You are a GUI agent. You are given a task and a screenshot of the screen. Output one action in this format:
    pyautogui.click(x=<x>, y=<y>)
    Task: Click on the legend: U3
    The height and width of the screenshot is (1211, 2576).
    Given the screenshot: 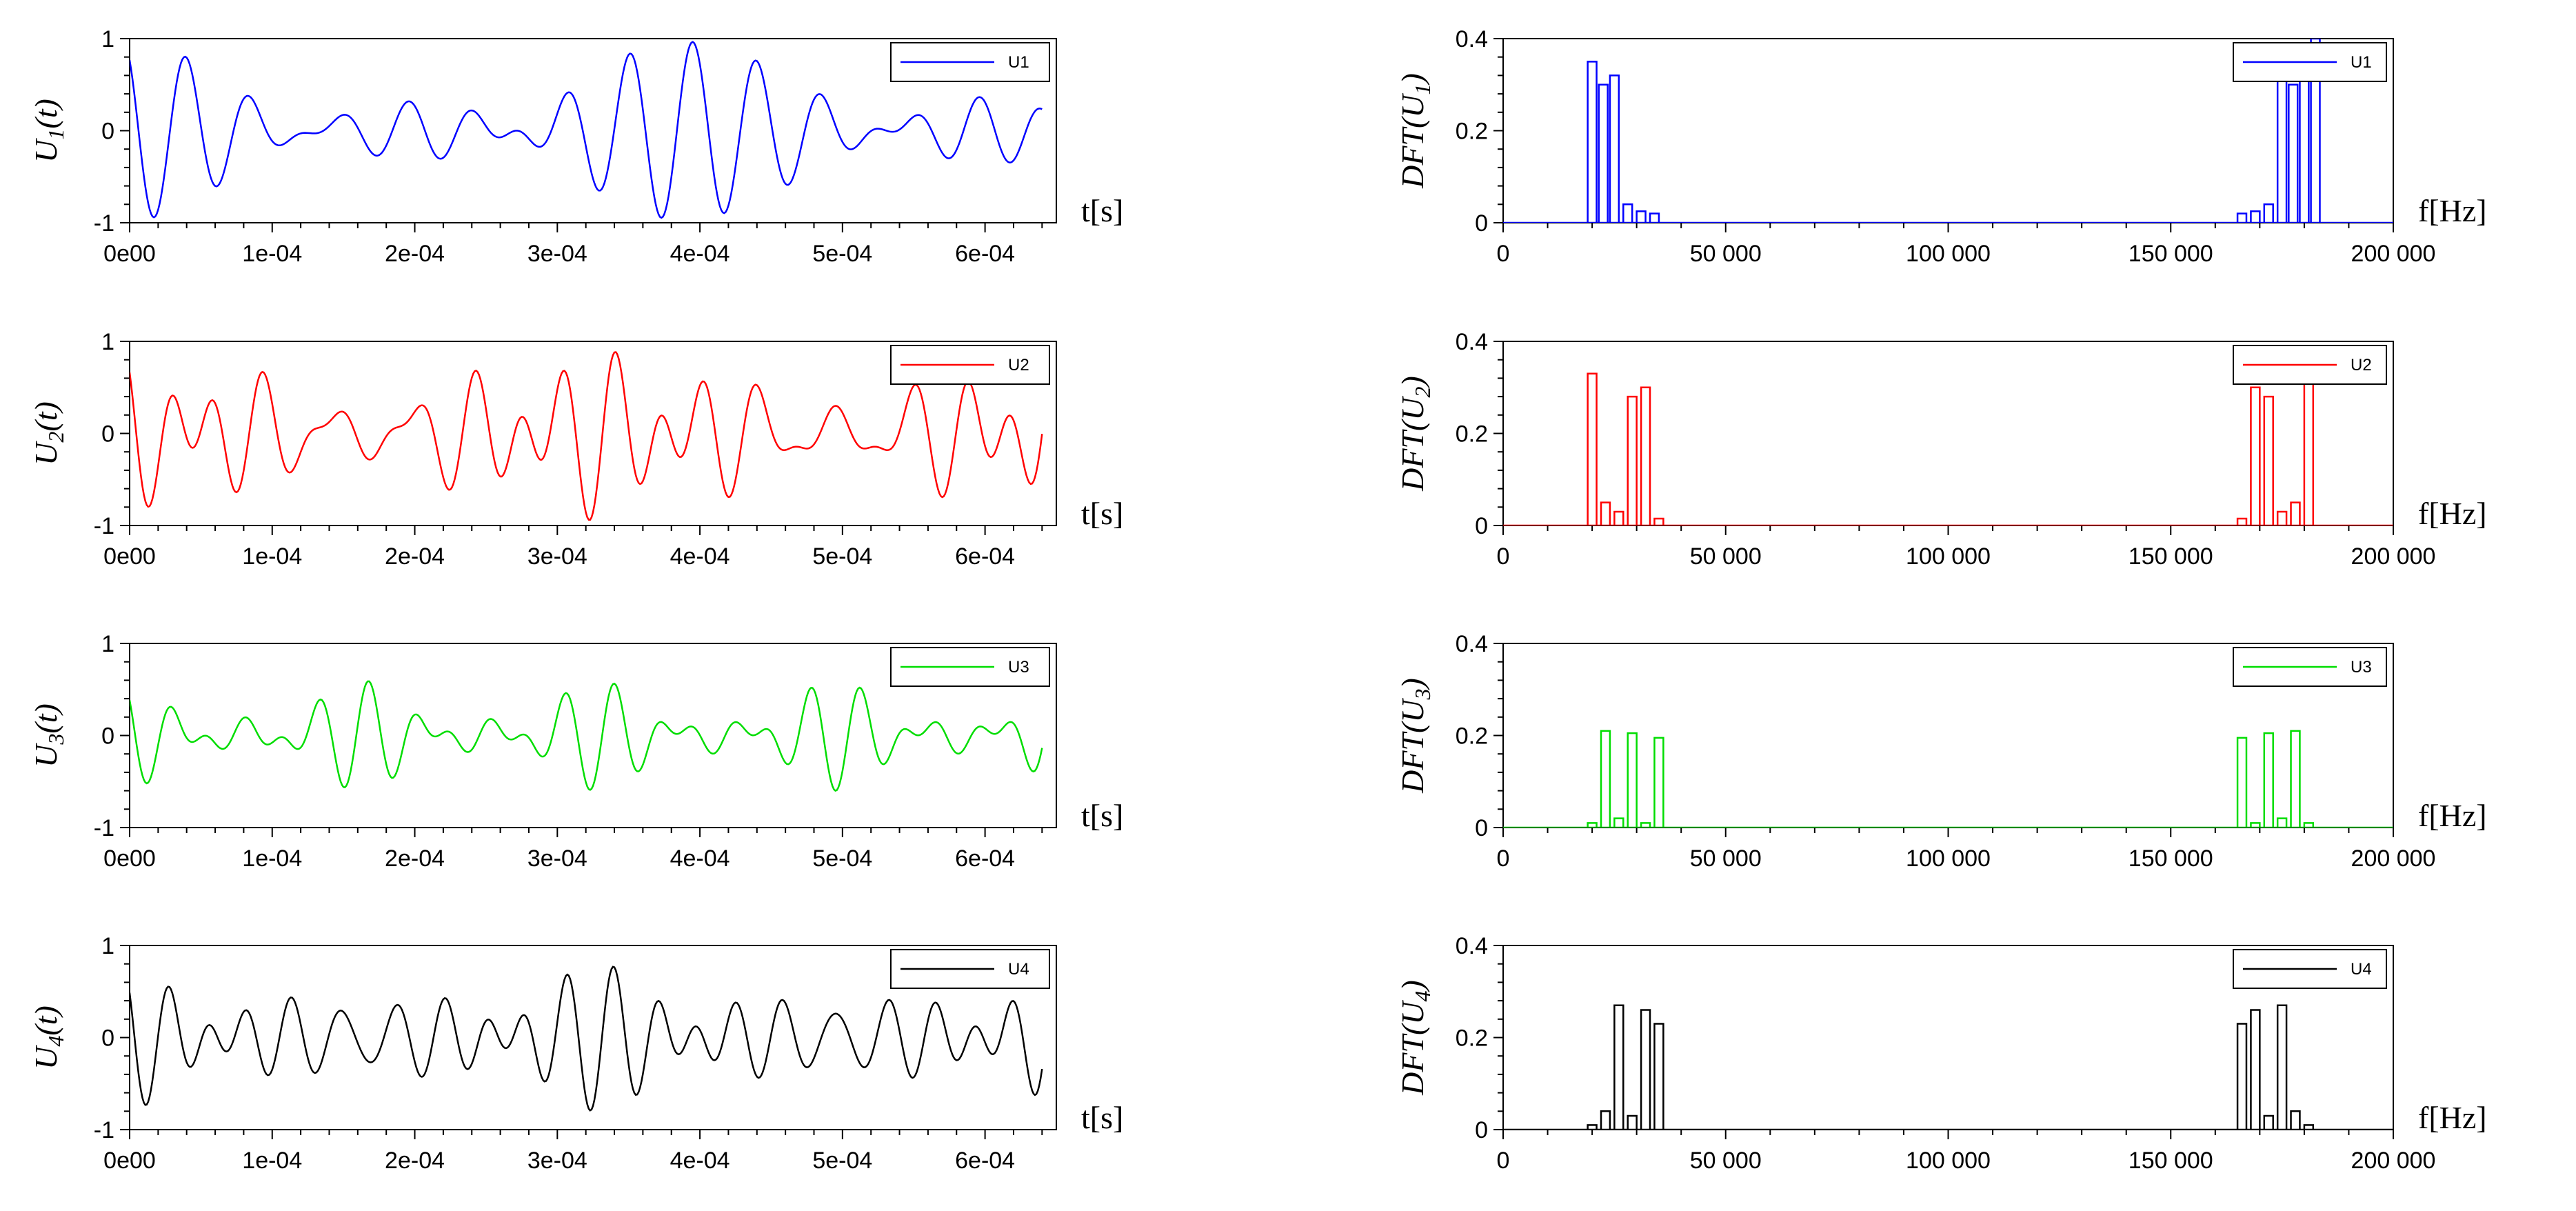 What is the action you would take?
    pyautogui.click(x=970, y=667)
    